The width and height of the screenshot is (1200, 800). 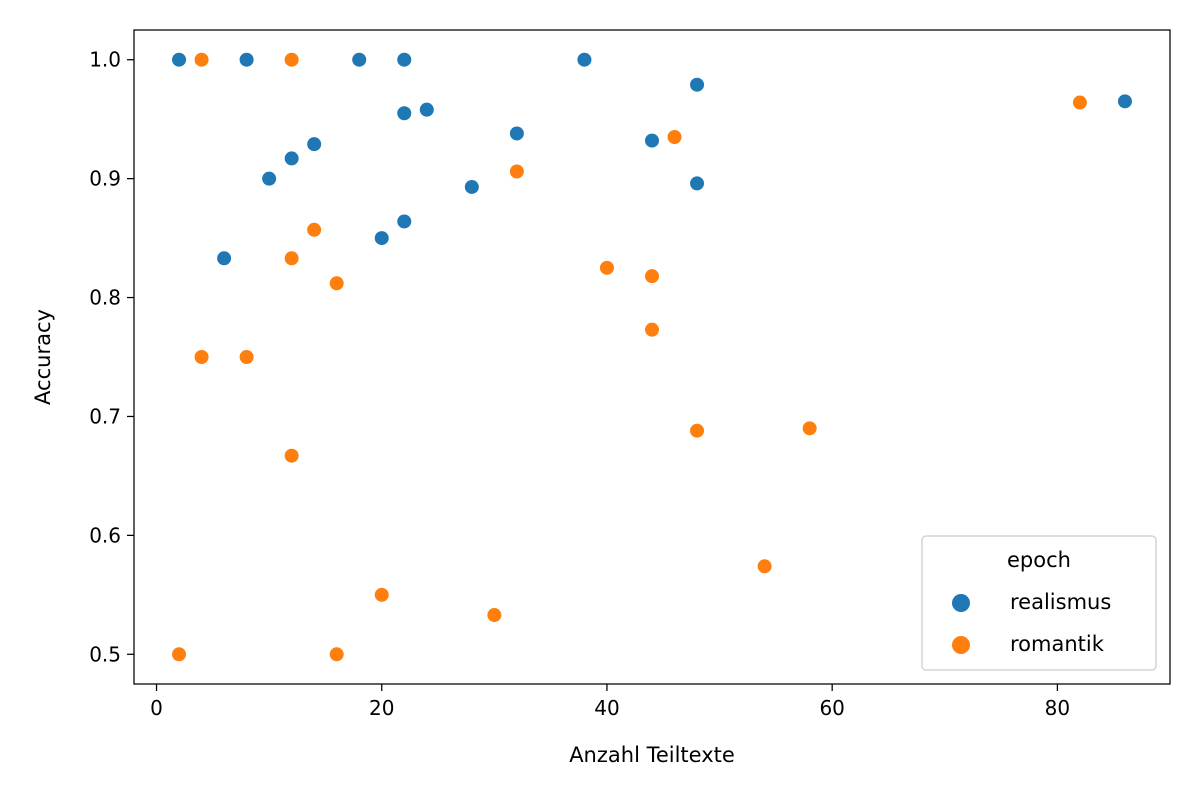 I want to click on x-tick-label: 80, so click(x=1057, y=708).